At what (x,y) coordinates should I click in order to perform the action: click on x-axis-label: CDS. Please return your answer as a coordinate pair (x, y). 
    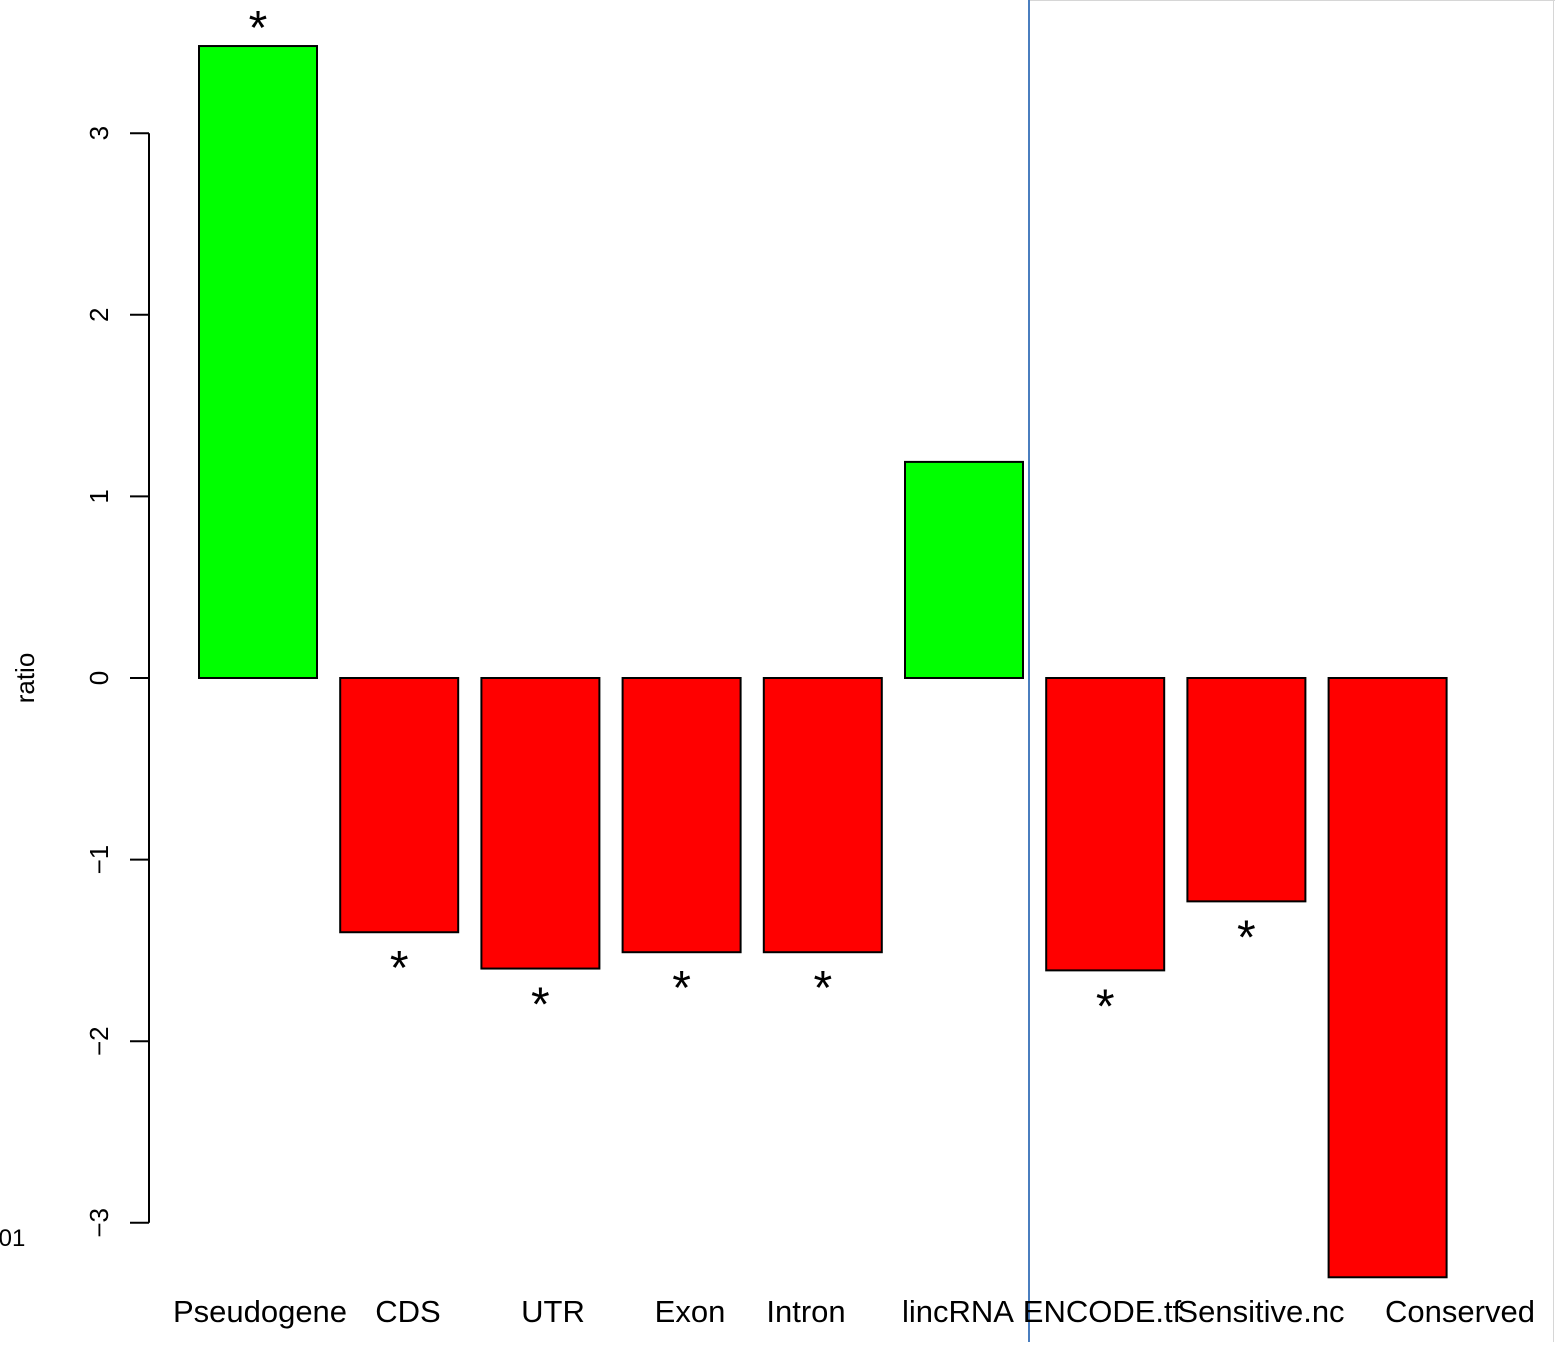
    Looking at the image, I should click on (407, 1311).